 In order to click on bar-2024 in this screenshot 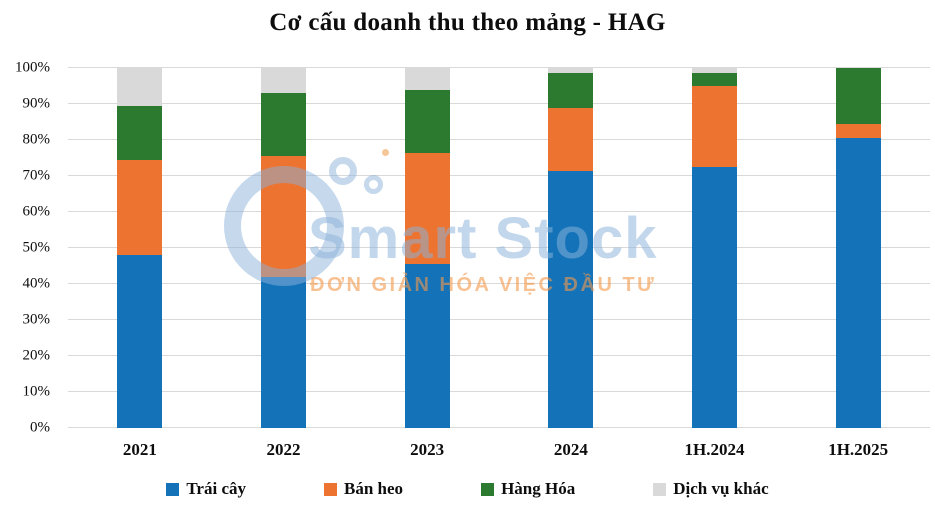, I will do `click(571, 248)`.